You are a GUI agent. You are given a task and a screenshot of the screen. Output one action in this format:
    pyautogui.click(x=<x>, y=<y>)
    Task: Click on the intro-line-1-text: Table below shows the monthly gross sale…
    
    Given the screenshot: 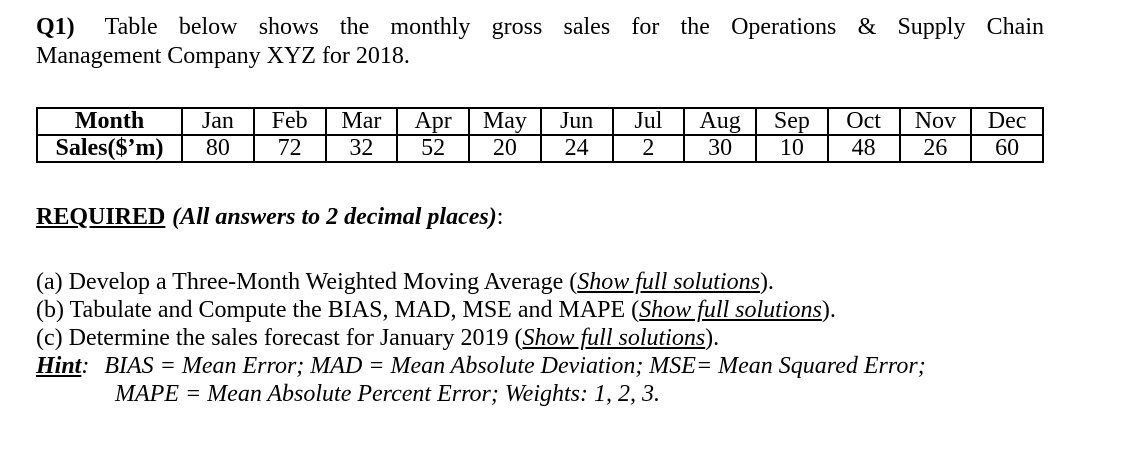 What is the action you would take?
    pyautogui.click(x=574, y=27)
    